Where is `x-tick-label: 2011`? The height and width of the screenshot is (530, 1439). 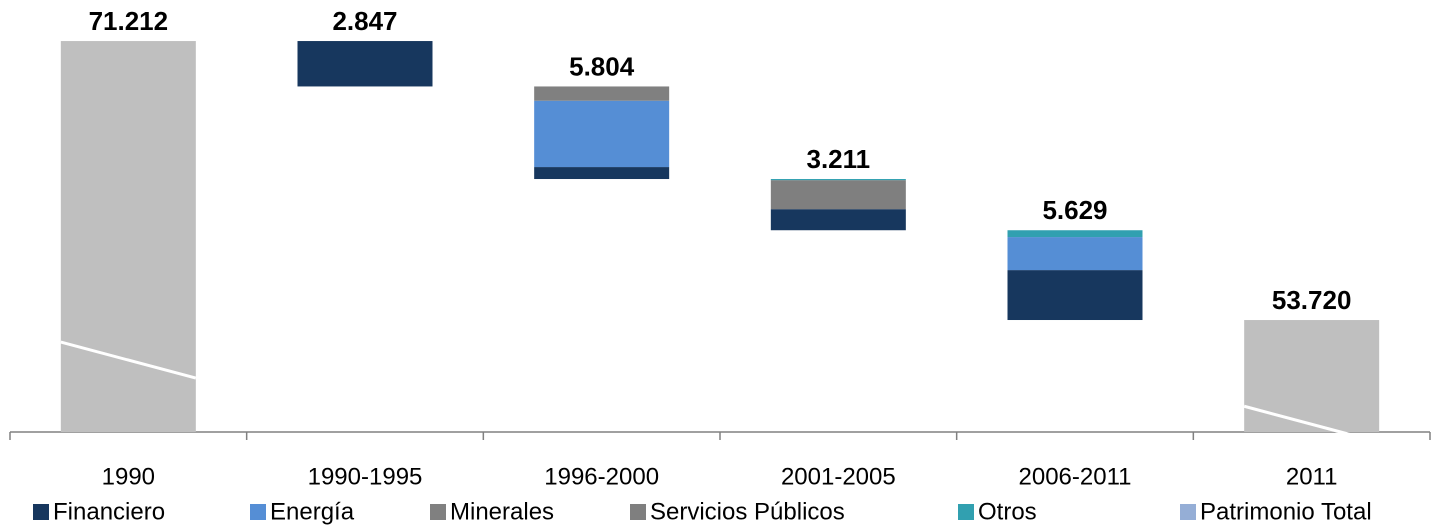
x-tick-label: 2011 is located at coordinates (1312, 476).